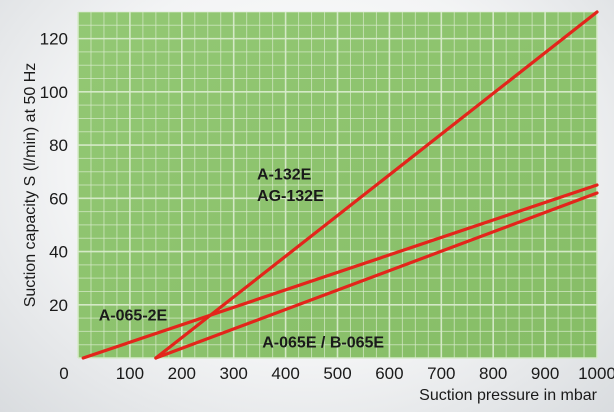  Describe the element at coordinates (441, 373) in the screenshot. I see `x-tick-label: 700` at that location.